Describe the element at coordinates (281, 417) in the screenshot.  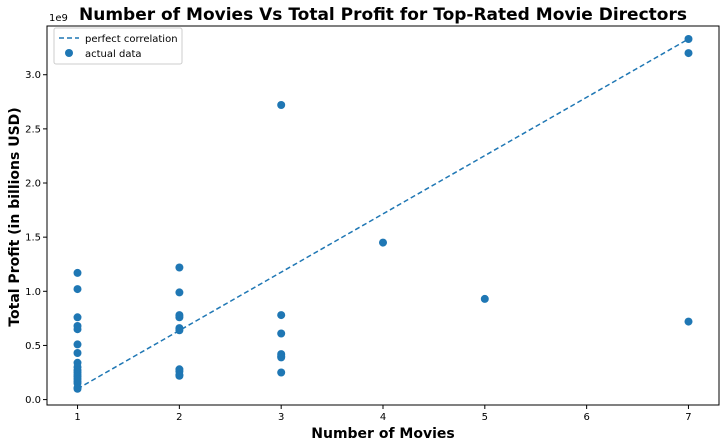
I see `x-tick-label: 3` at that location.